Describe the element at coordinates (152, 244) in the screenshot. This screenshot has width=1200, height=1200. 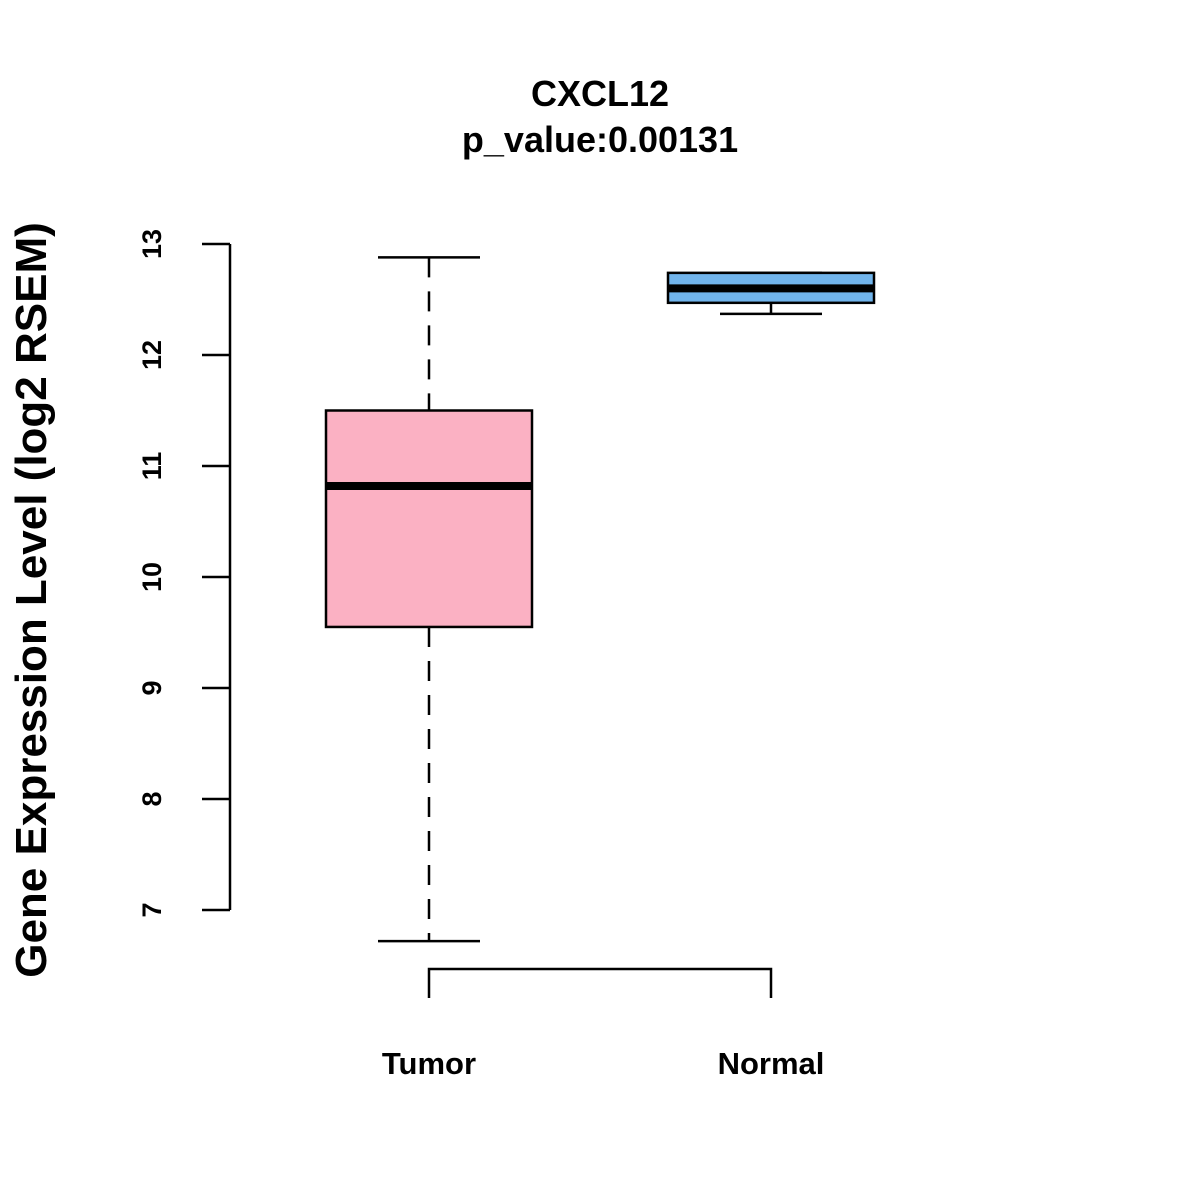
I see `y-tick-label-13: 13` at that location.